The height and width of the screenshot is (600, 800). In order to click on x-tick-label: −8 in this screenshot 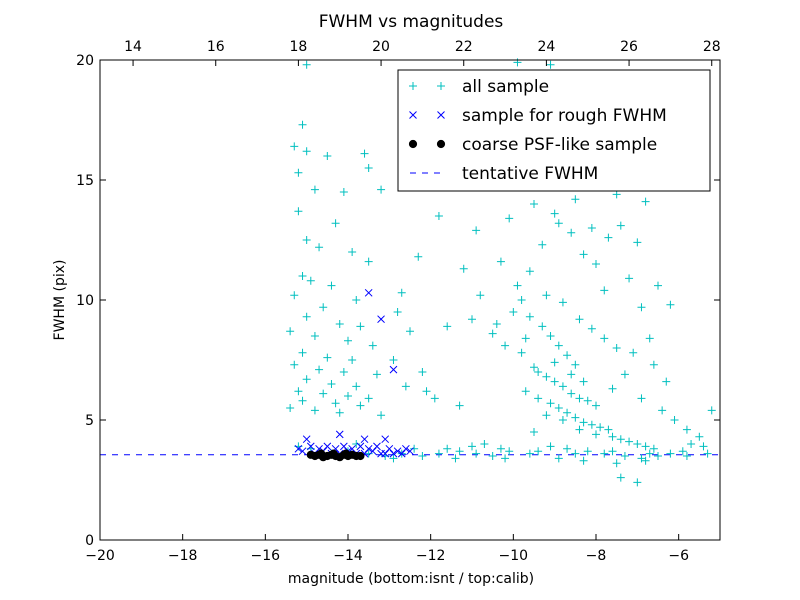, I will do `click(596, 556)`.